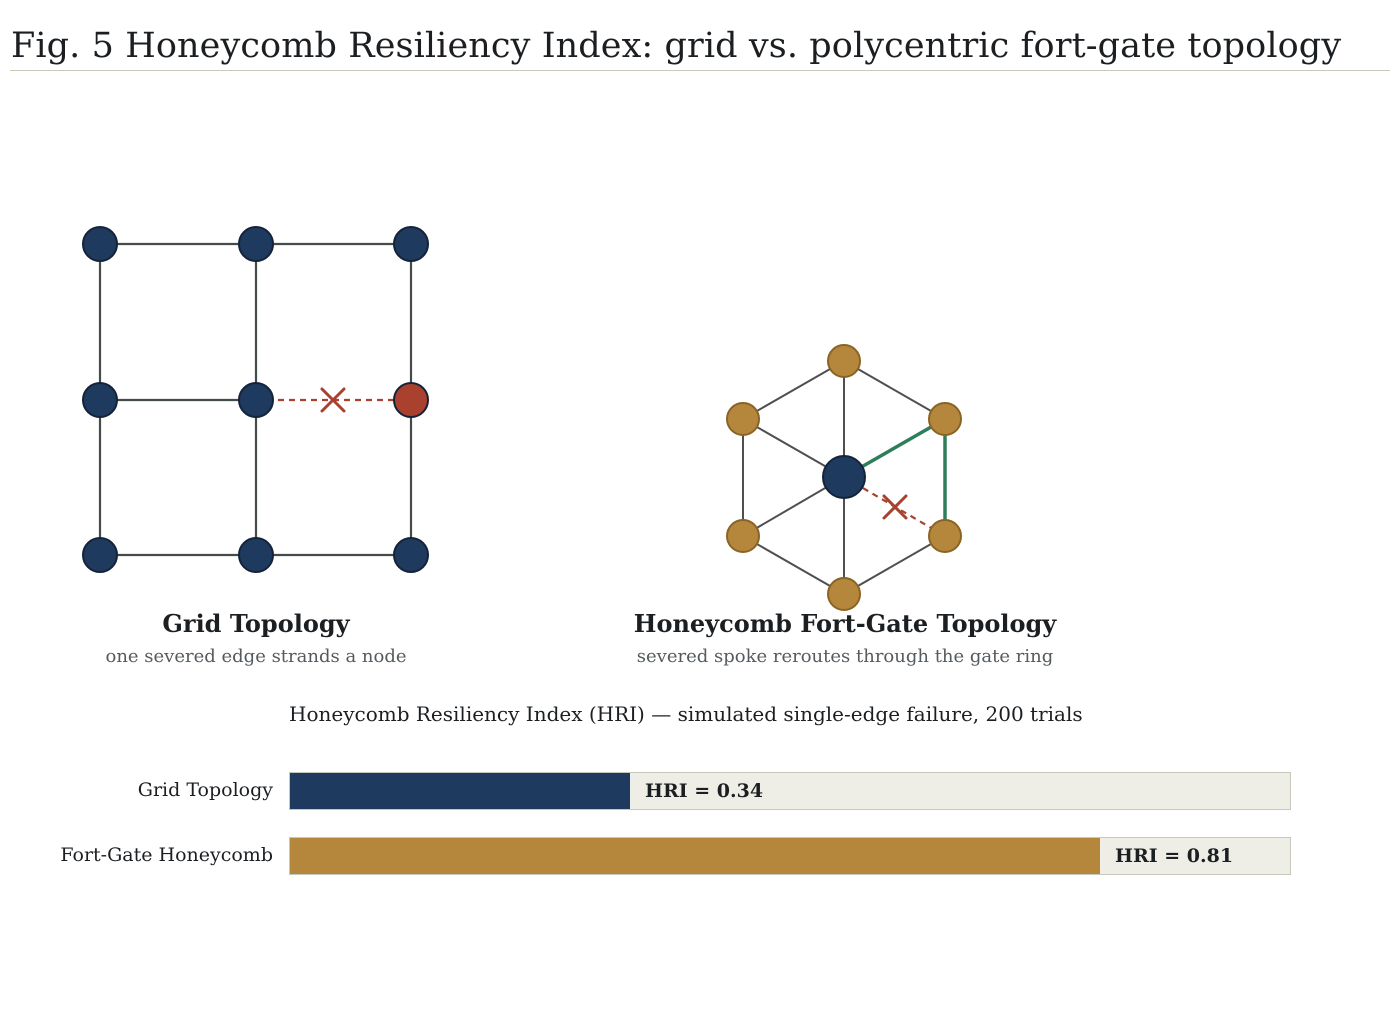 Image resolution: width=1400 pixels, height=1033 pixels. What do you see at coordinates (700, 70) in the screenshot?
I see `title-divider` at bounding box center [700, 70].